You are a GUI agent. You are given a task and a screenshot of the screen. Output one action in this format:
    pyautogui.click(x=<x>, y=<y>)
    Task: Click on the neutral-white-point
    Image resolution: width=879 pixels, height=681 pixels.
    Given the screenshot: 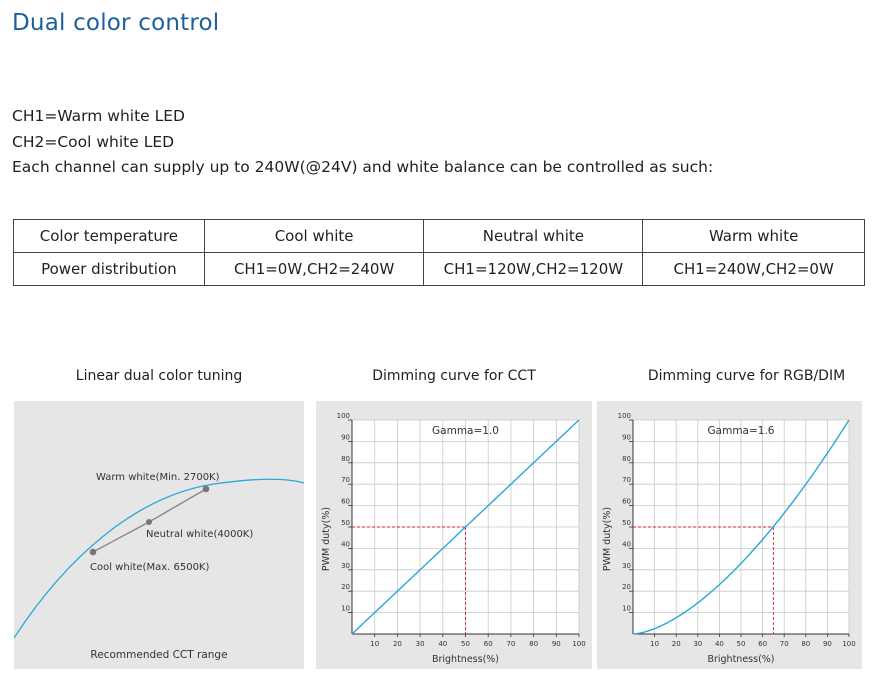 What is the action you would take?
    pyautogui.click(x=149, y=522)
    